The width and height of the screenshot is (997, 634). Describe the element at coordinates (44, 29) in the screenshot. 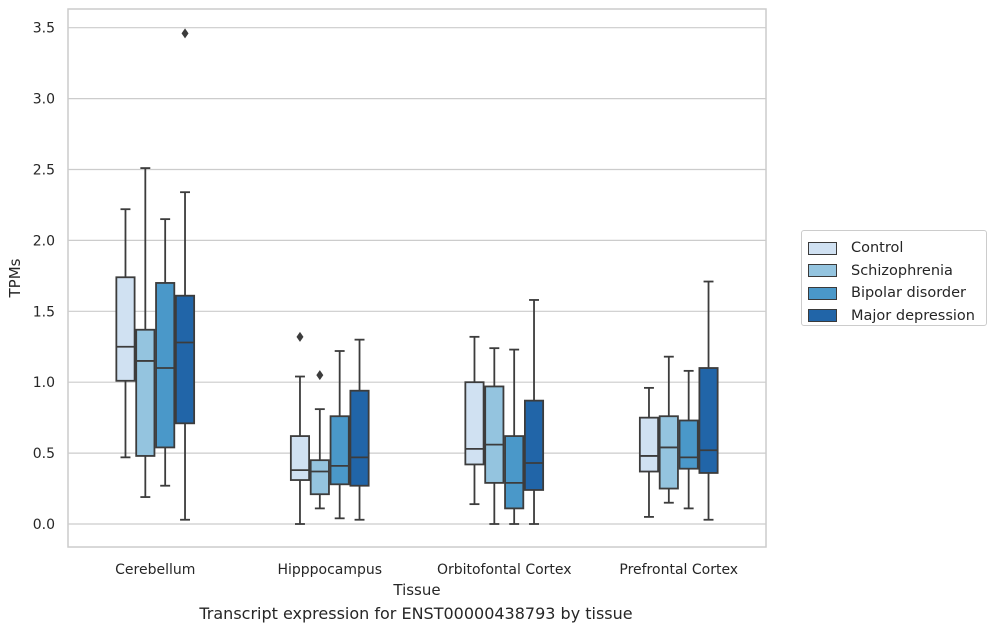

I see `y-tick-label: 3.5` at that location.